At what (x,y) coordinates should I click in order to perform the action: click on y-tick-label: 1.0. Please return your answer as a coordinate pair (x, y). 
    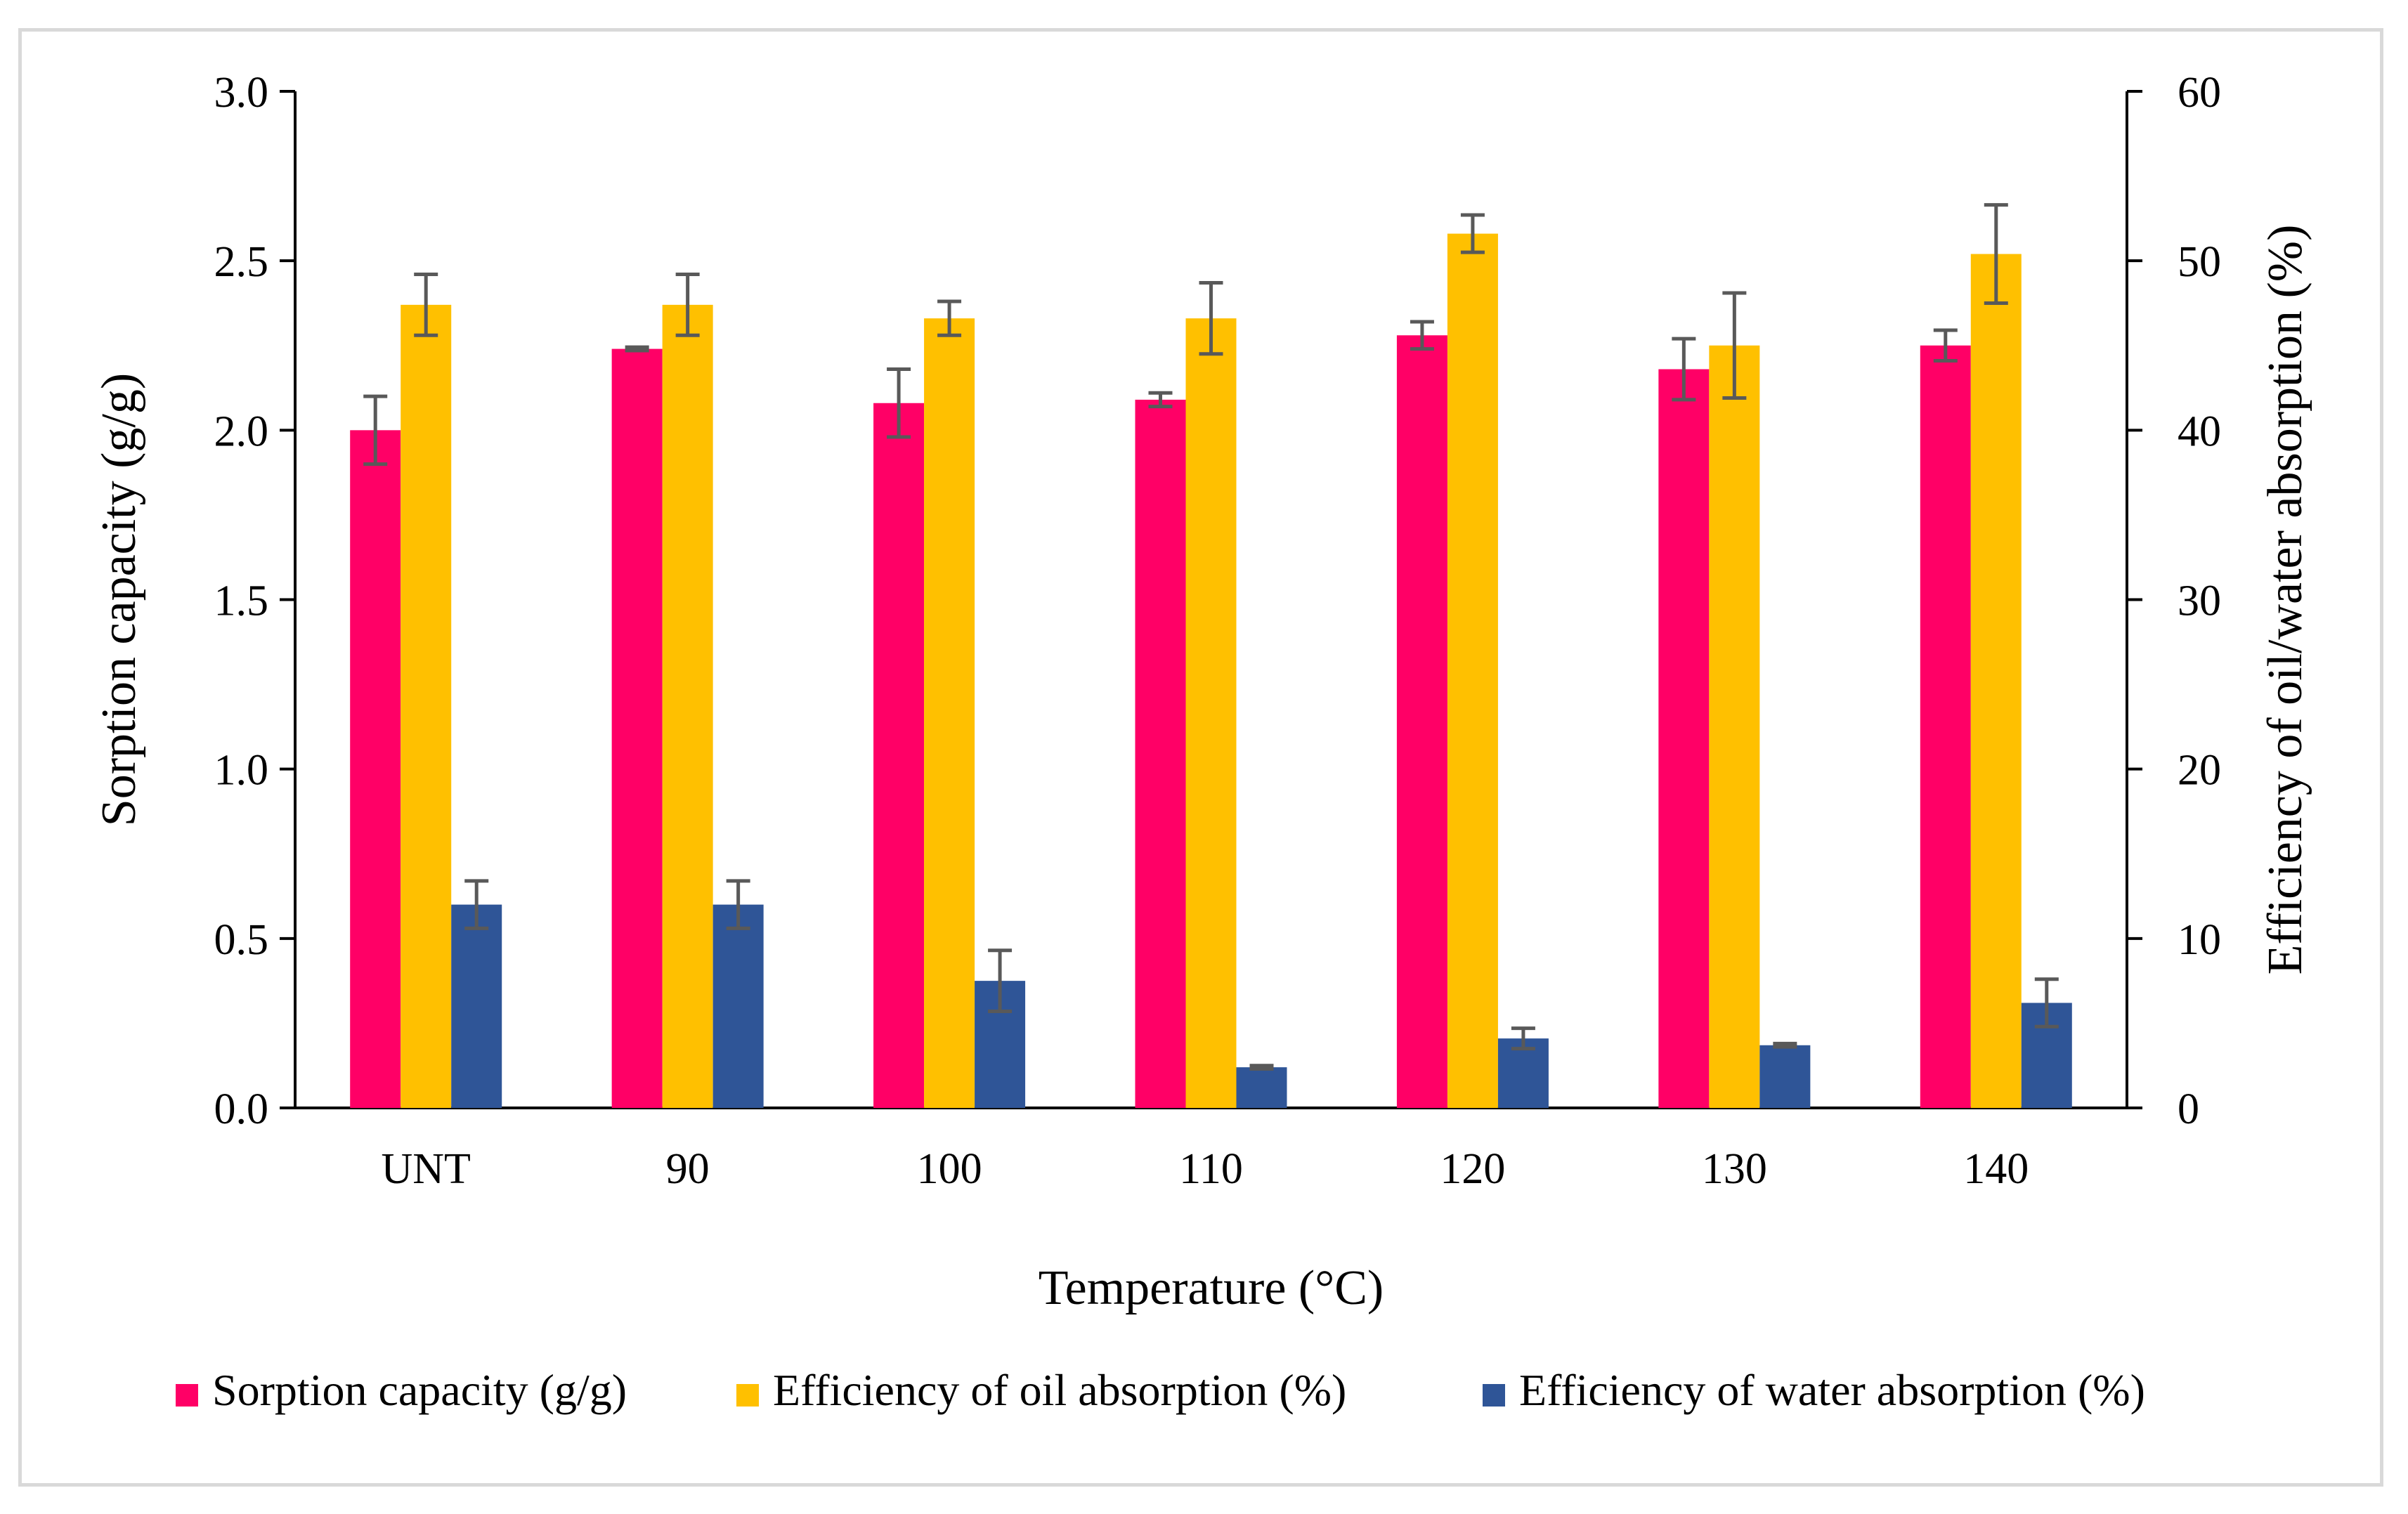
    Looking at the image, I should click on (241, 771).